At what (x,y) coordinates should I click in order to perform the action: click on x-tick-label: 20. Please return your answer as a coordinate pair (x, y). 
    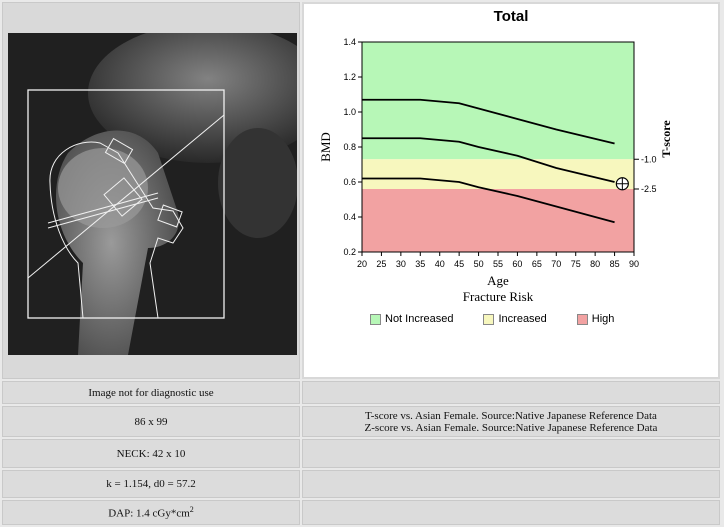
    Looking at the image, I should click on (362, 264).